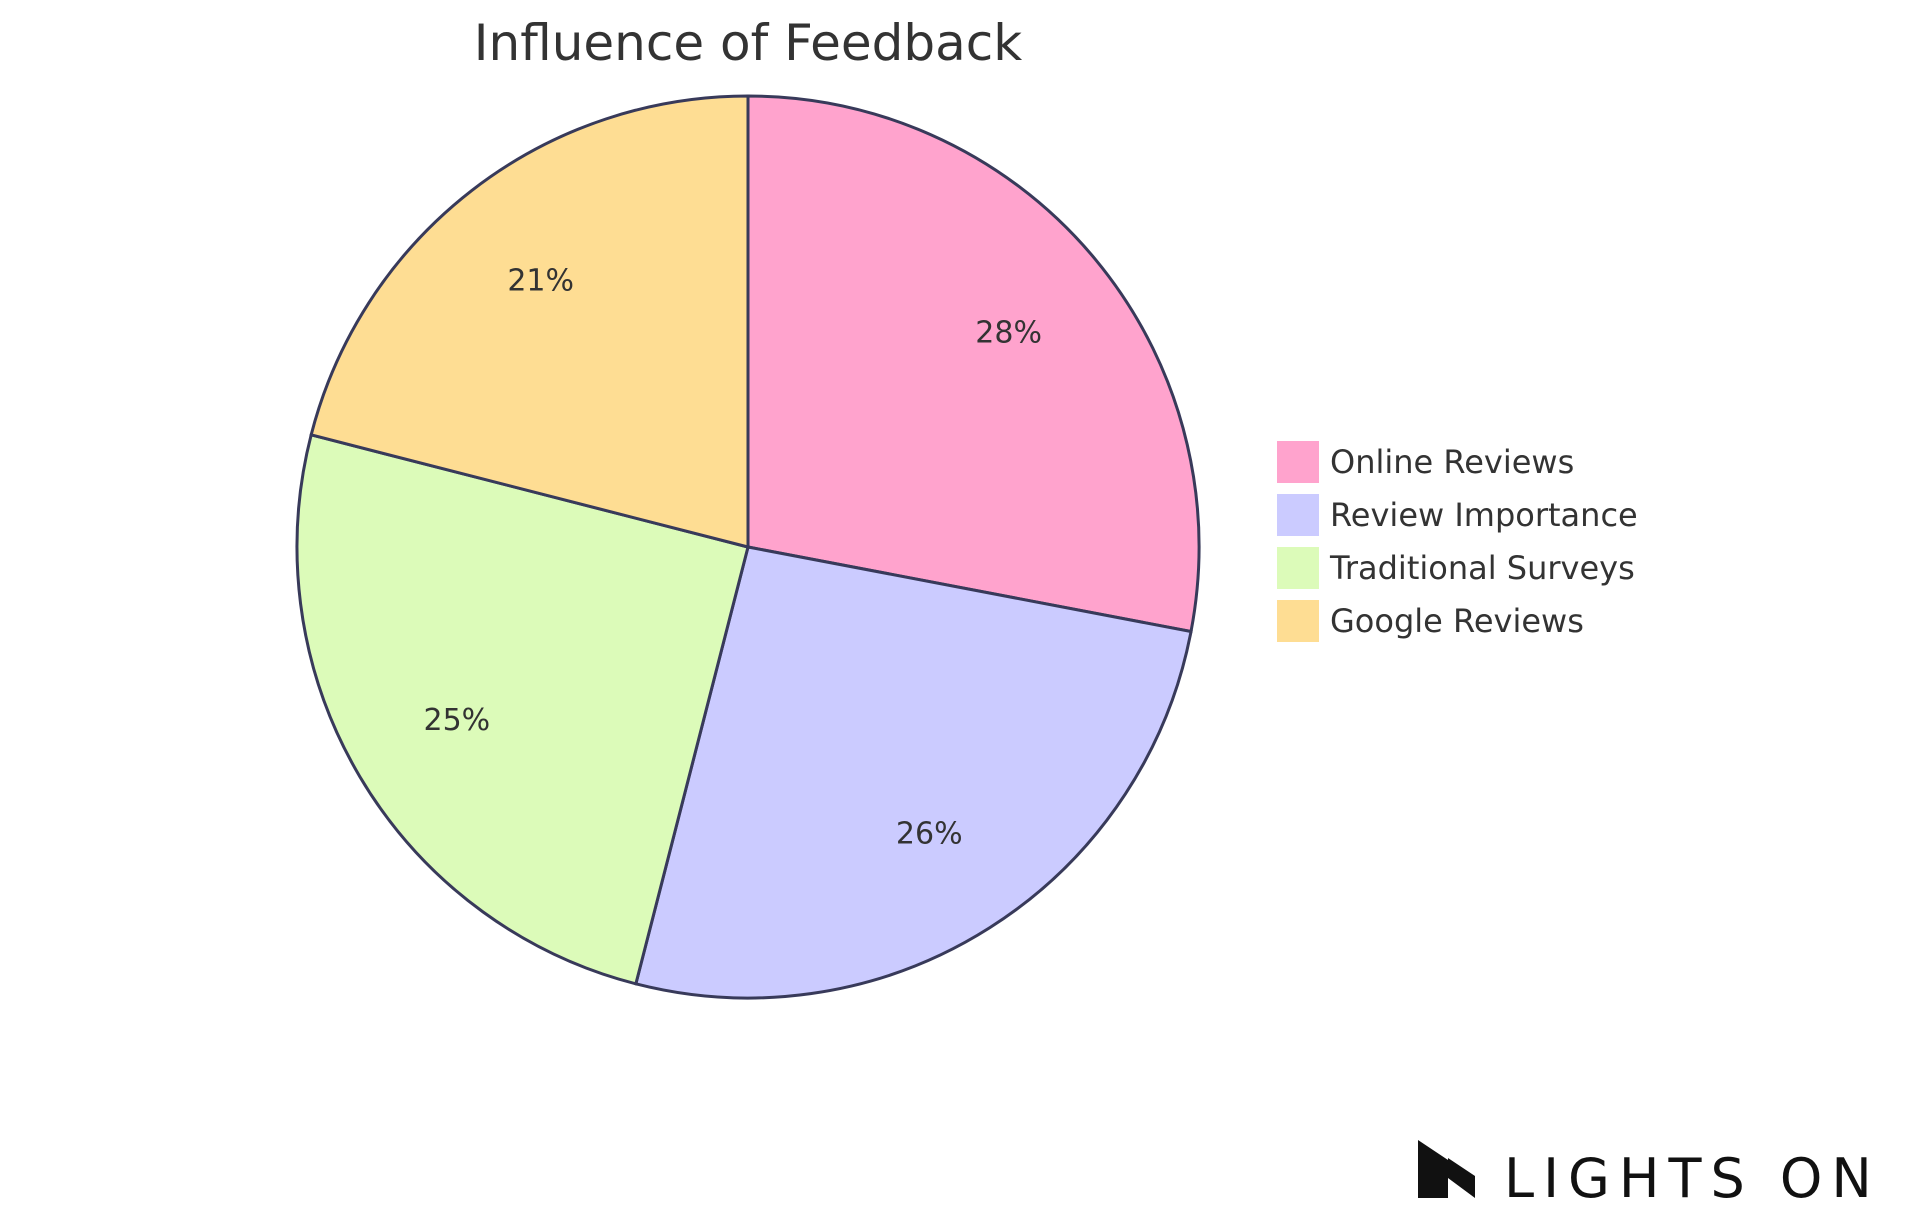 Image resolution: width=1920 pixels, height=1215 pixels. What do you see at coordinates (973, 364) in the screenshot?
I see `pie-slice-online-reviews` at bounding box center [973, 364].